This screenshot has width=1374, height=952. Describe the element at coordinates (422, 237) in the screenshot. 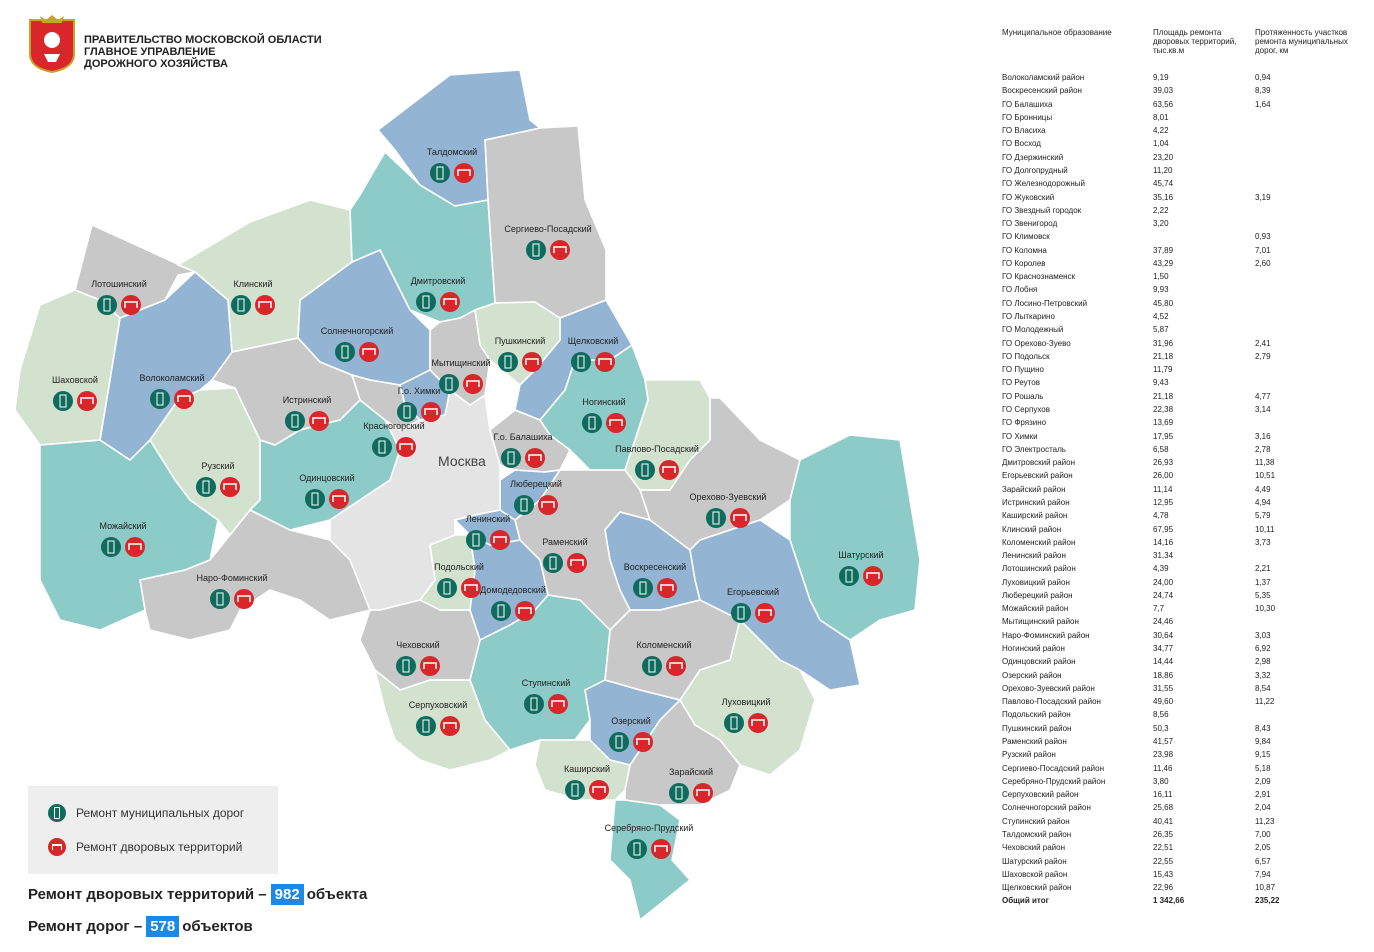

I see `region-dmitrovsky` at that location.